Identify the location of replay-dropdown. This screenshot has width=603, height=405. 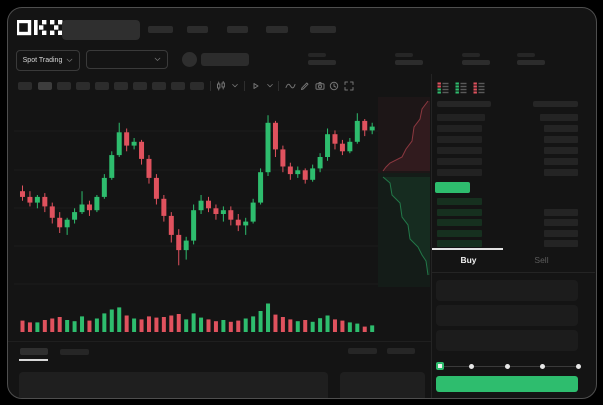
(270, 86).